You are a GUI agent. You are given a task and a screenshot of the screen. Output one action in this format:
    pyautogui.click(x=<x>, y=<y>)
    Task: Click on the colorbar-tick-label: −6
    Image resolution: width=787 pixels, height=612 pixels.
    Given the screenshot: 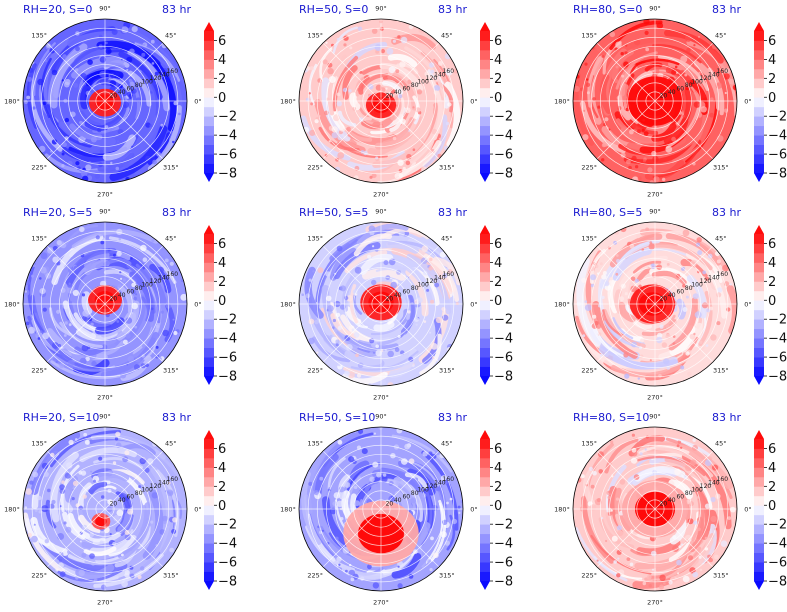 What is the action you would take?
    pyautogui.click(x=227, y=358)
    